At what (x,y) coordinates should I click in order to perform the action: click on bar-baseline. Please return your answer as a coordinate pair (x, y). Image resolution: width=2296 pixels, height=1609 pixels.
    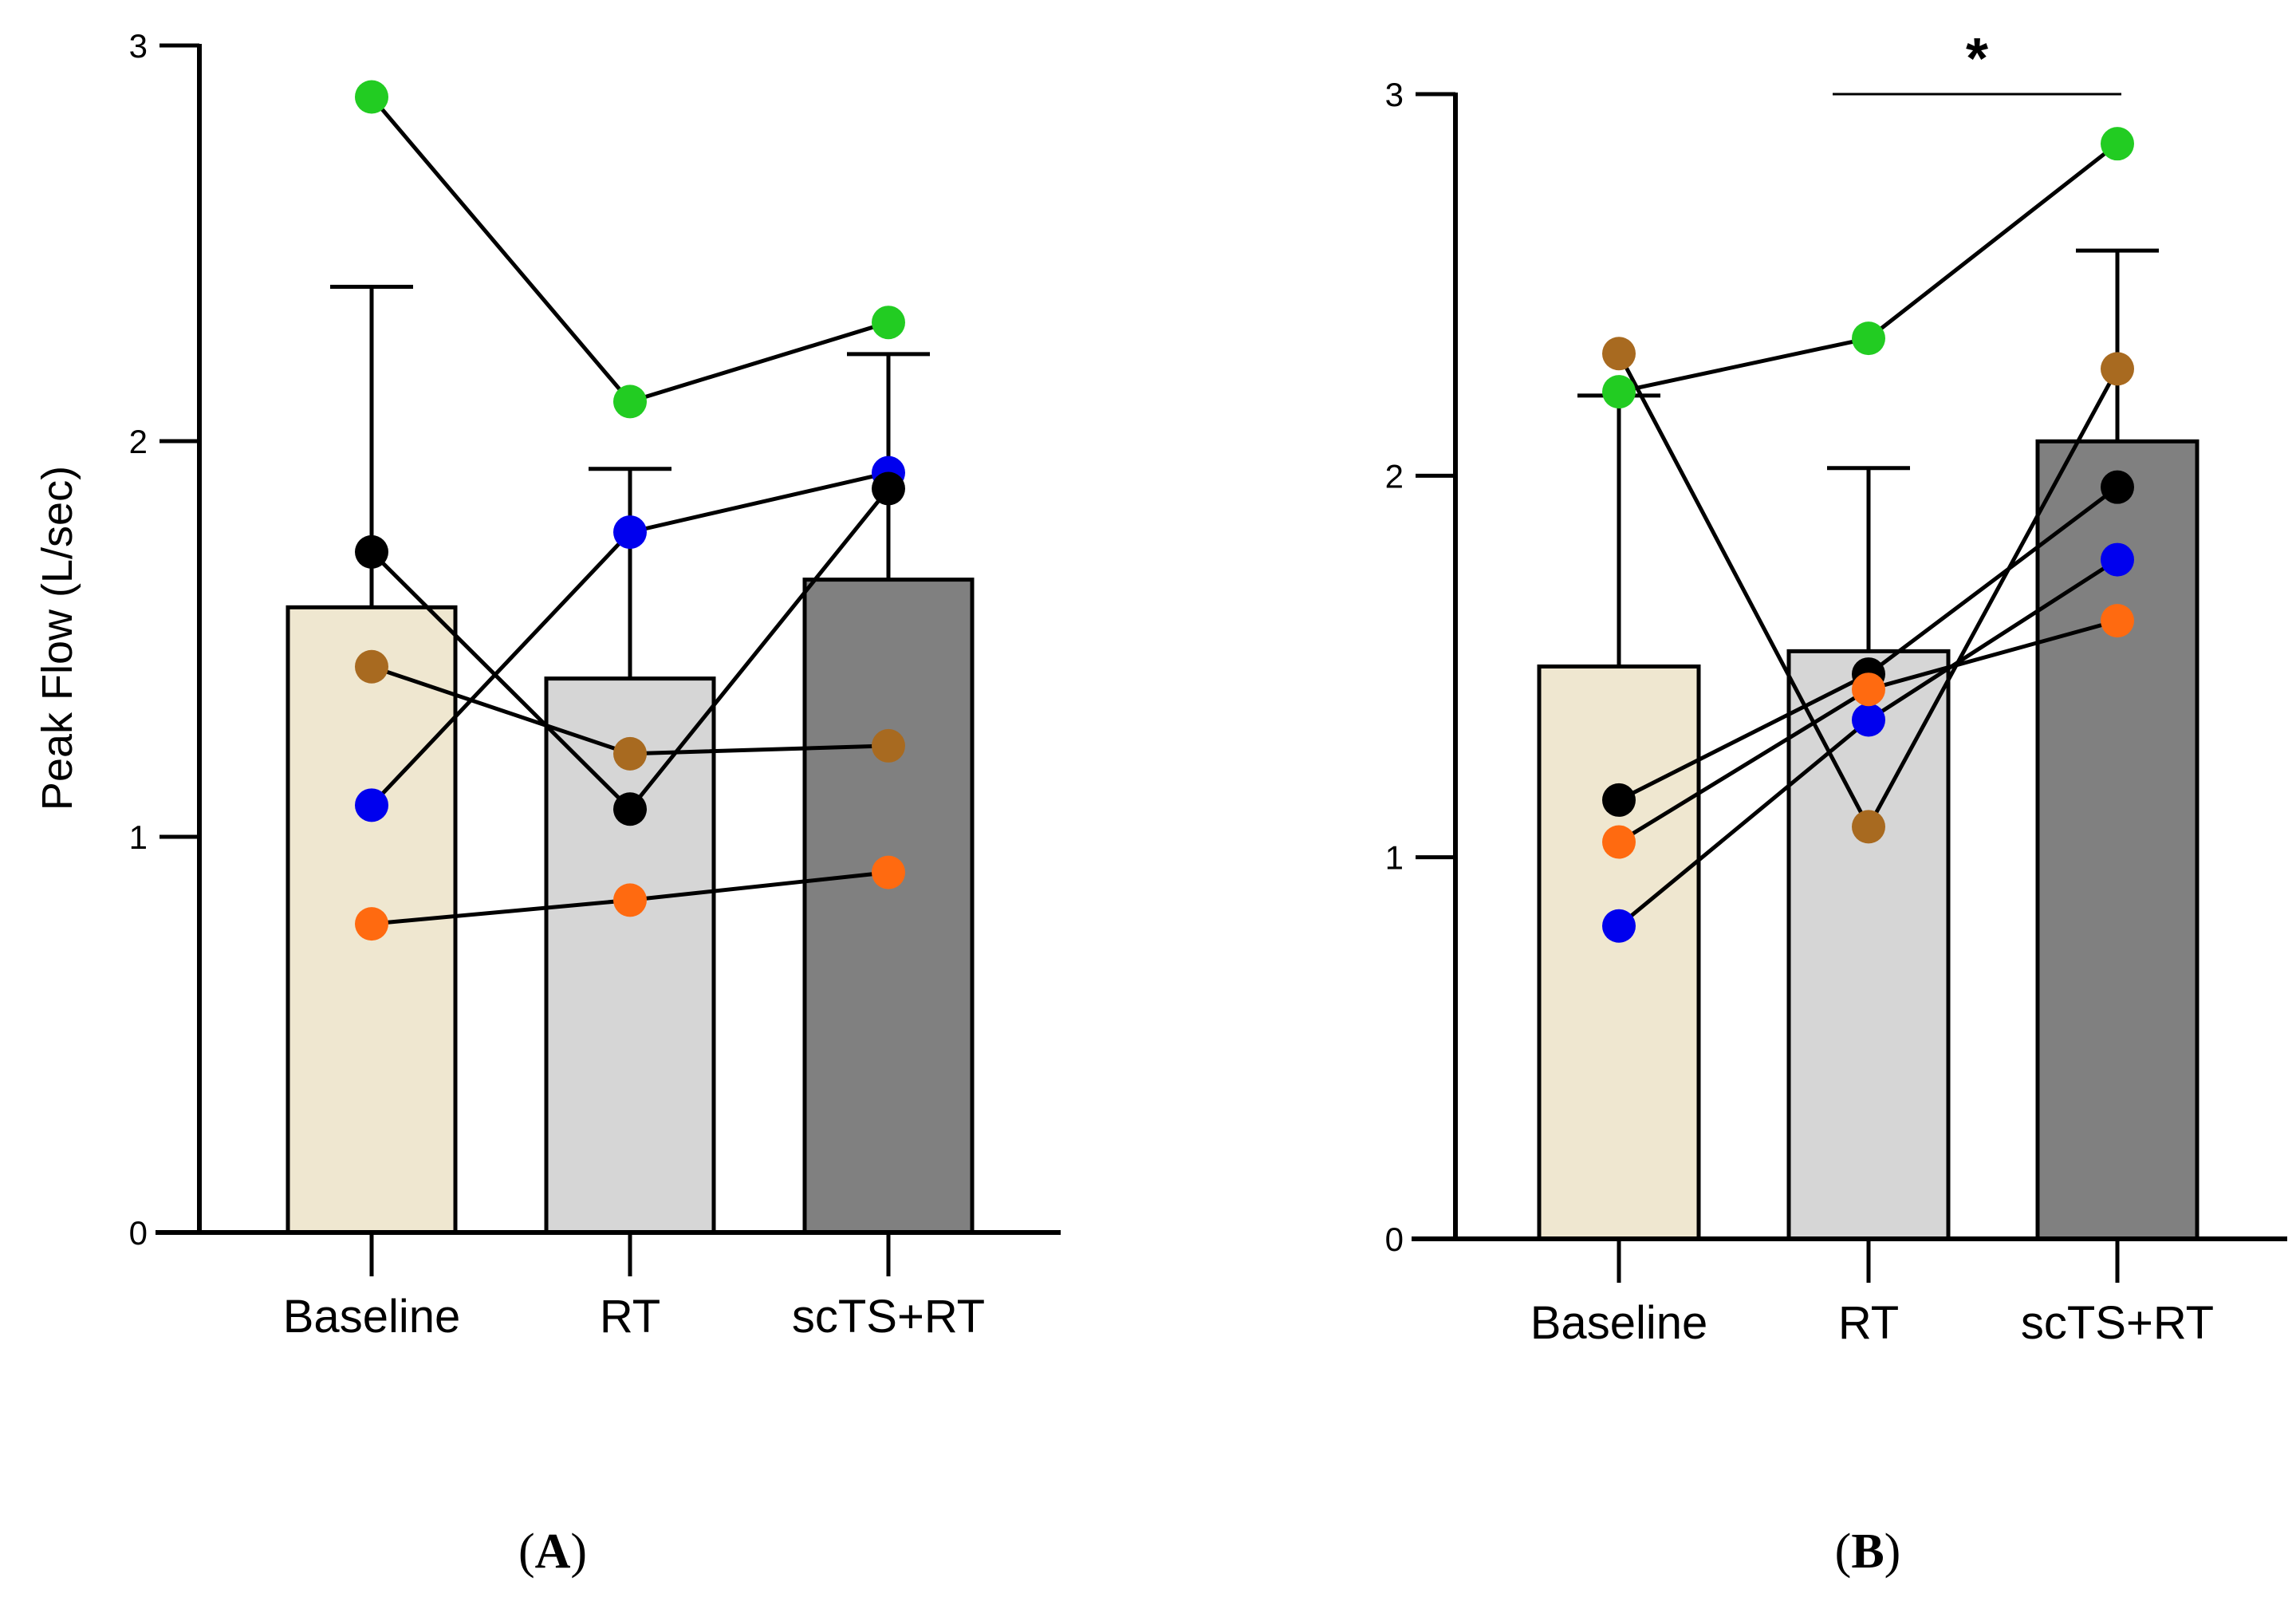
    Looking at the image, I should click on (1619, 953).